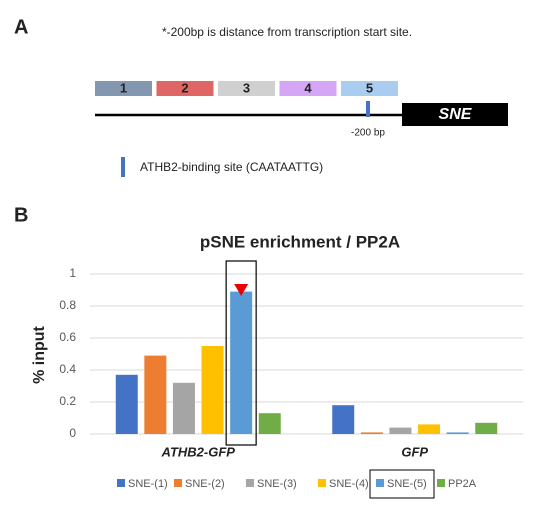 This screenshot has width=536, height=509. What do you see at coordinates (148, 484) in the screenshot?
I see `legend-label: SNE-(1)` at bounding box center [148, 484].